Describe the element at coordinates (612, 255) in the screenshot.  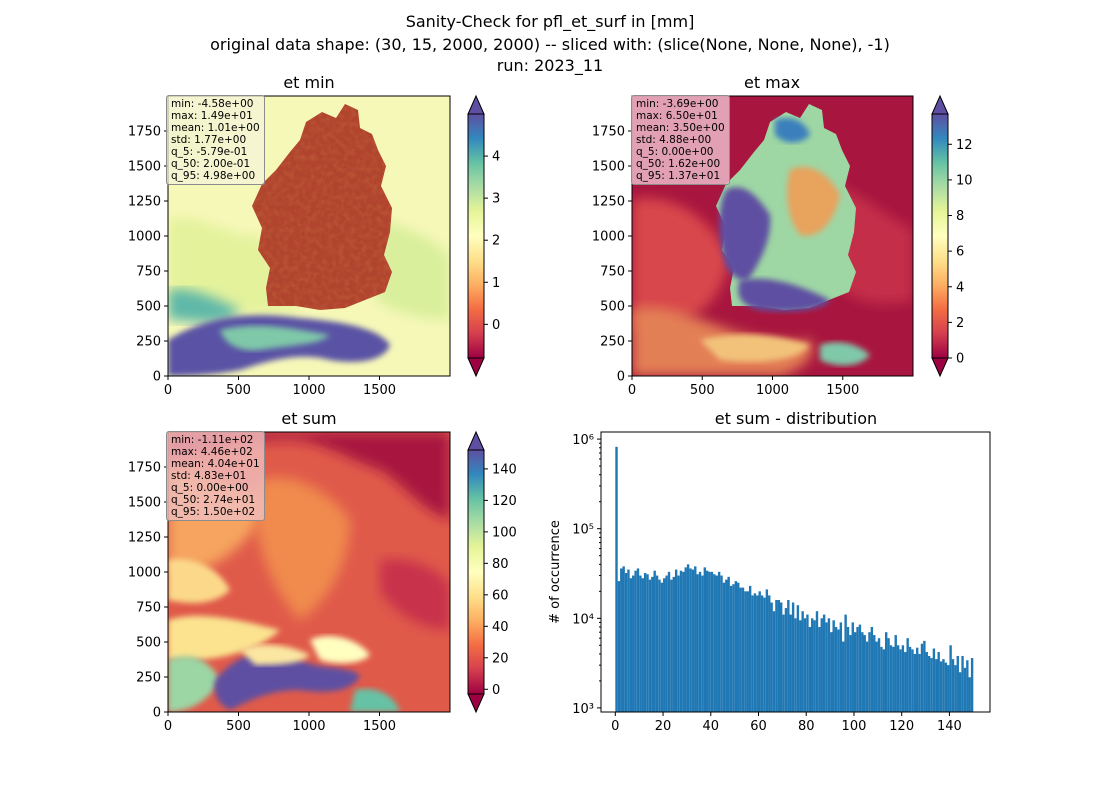
I see `et-max-y-axis: 0 250 500 750 1000 1250 1500 1750` at that location.